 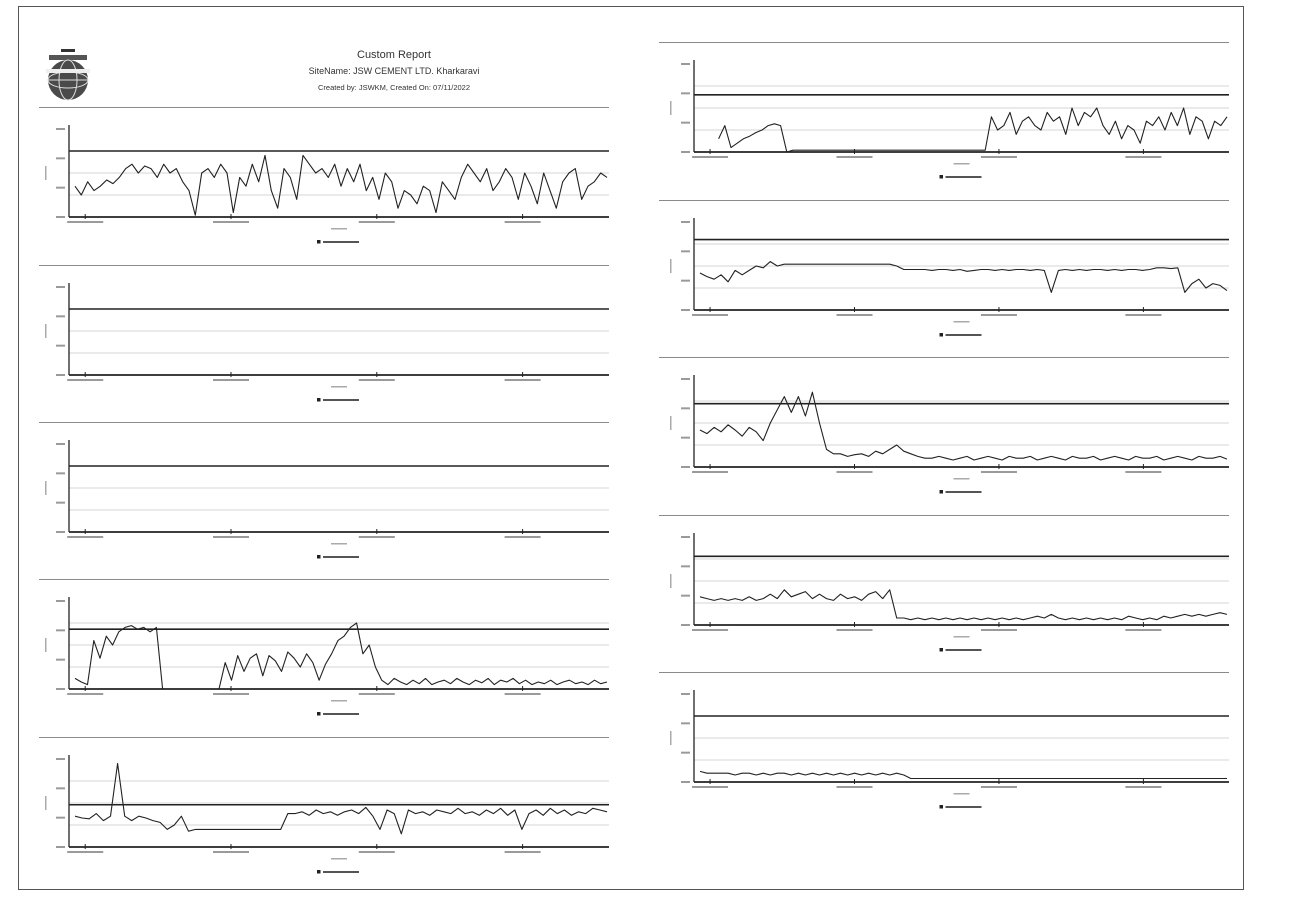 What do you see at coordinates (394, 55) in the screenshot?
I see `report-title: Custom Report` at bounding box center [394, 55].